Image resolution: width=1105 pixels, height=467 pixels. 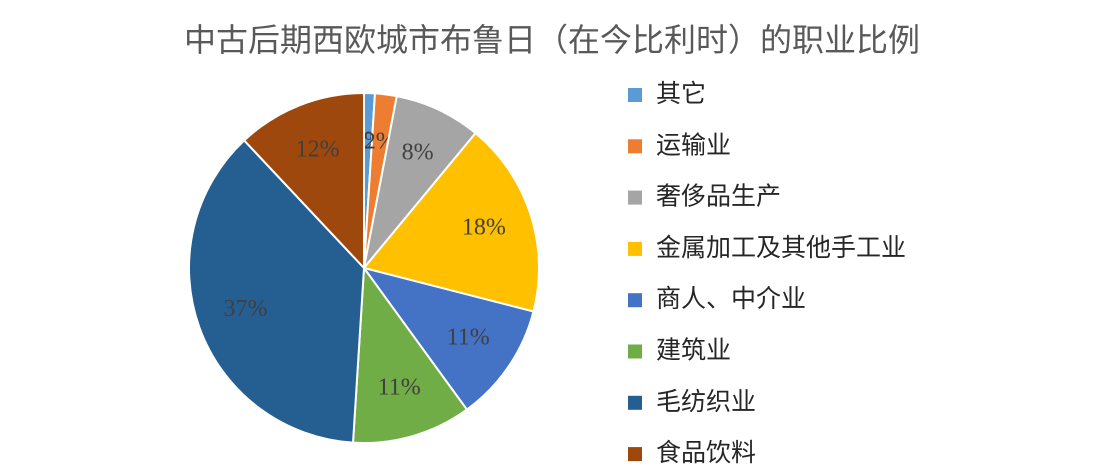 What do you see at coordinates (552, 40) in the screenshot?
I see `chart-title: 中古后期西欧城市布鲁日（在今比利时）的职业比例` at bounding box center [552, 40].